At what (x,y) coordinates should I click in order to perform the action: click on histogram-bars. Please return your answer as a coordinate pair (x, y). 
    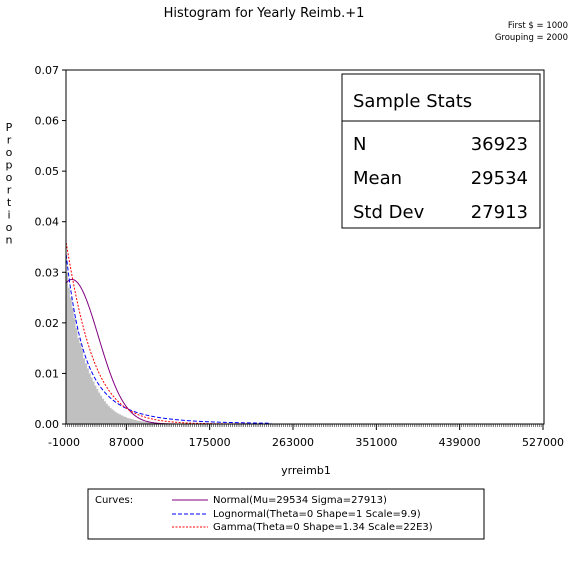
    Looking at the image, I should click on (121, 348).